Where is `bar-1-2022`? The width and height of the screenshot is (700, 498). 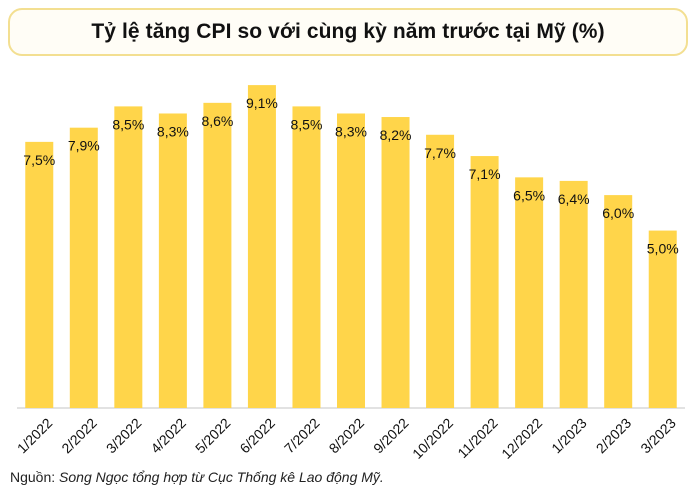
bar-1-2022 is located at coordinates (39, 274).